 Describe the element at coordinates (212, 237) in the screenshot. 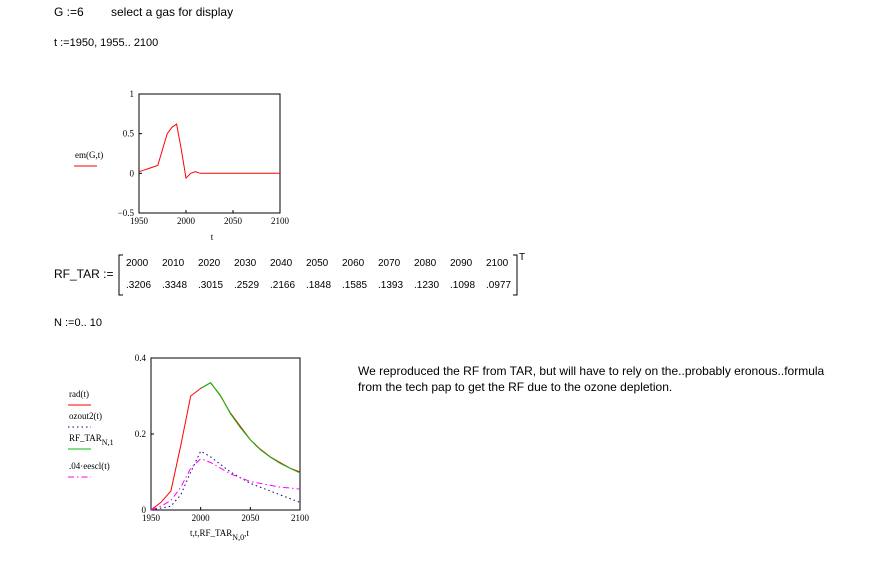

I see `x-axis-label: t` at that location.